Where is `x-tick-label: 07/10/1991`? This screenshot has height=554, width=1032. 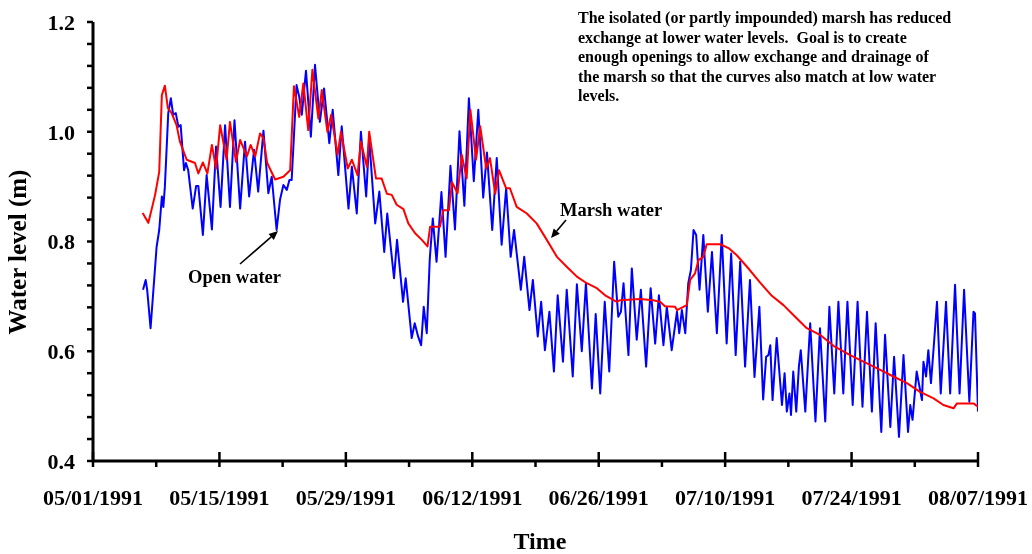
x-tick-label: 07/10/1991 is located at coordinates (725, 497).